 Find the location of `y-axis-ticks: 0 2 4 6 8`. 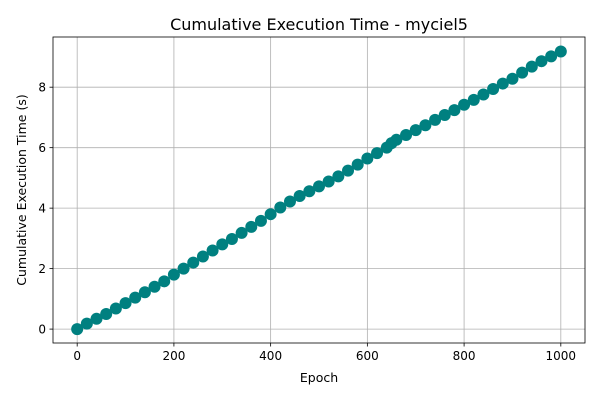

y-axis-ticks: 0 2 4 6 8 is located at coordinates (45, 208).